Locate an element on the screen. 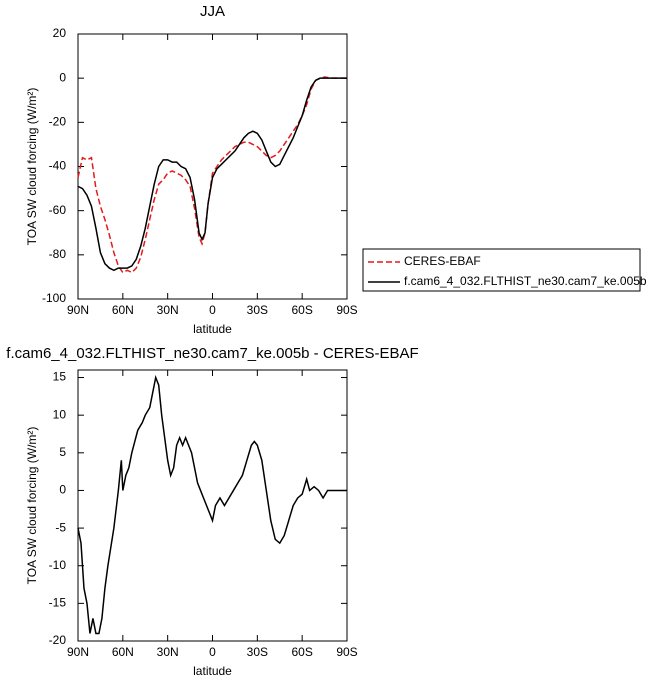 The height and width of the screenshot is (695, 648). y-tick-label: 15 is located at coordinates (60, 377).